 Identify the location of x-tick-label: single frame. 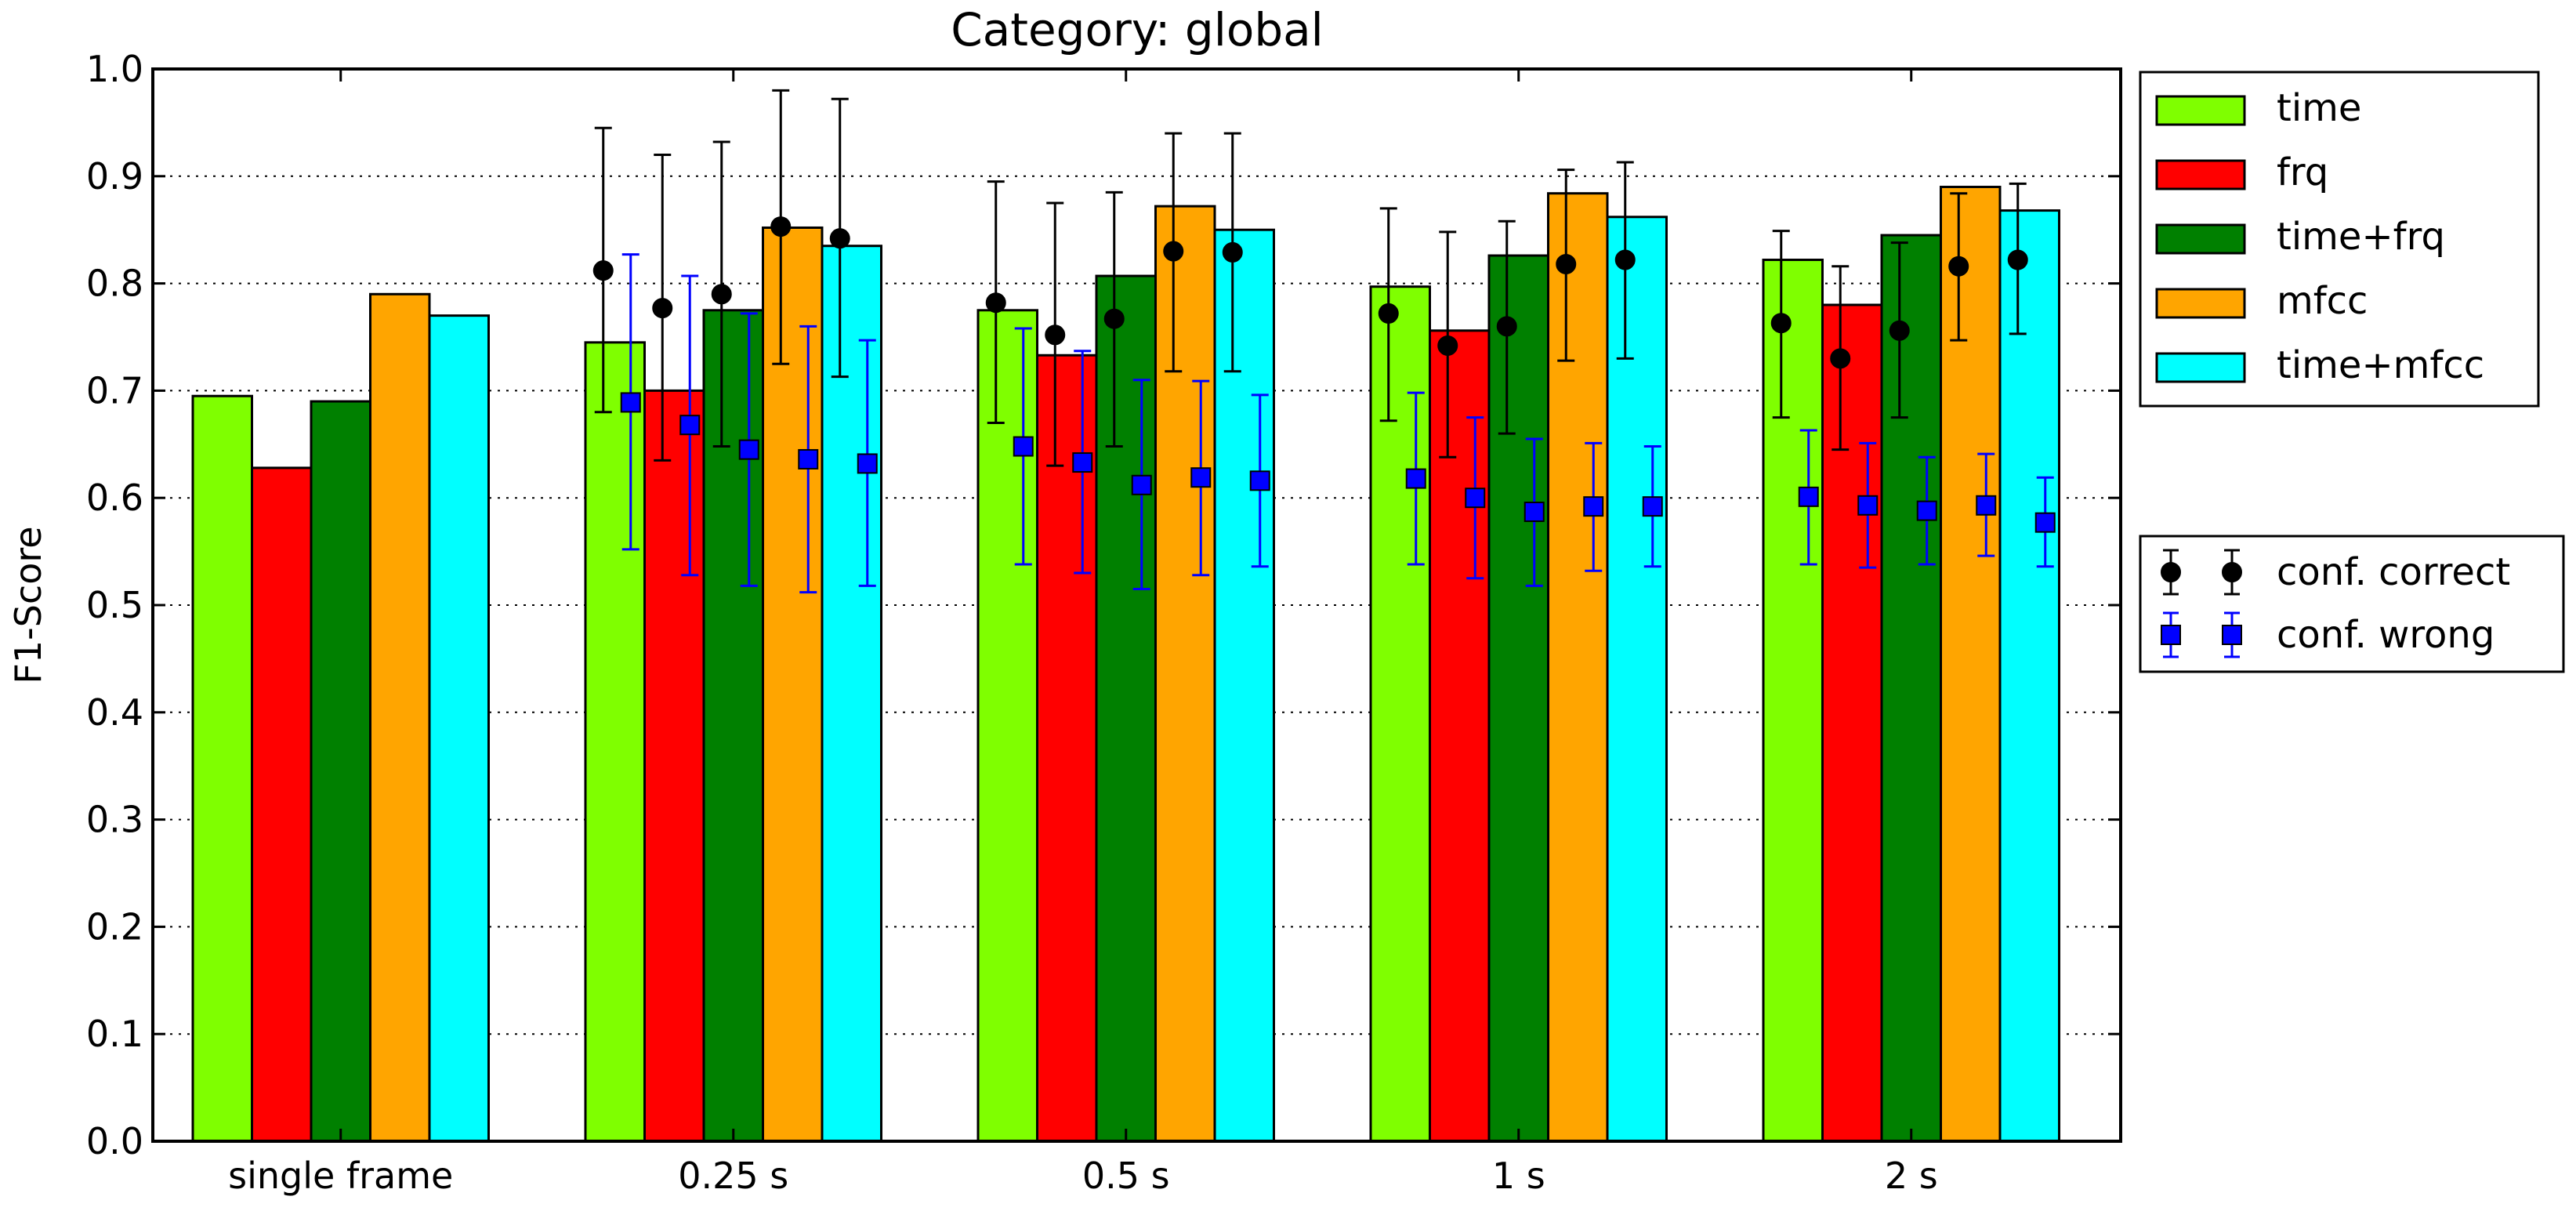
(340, 1176).